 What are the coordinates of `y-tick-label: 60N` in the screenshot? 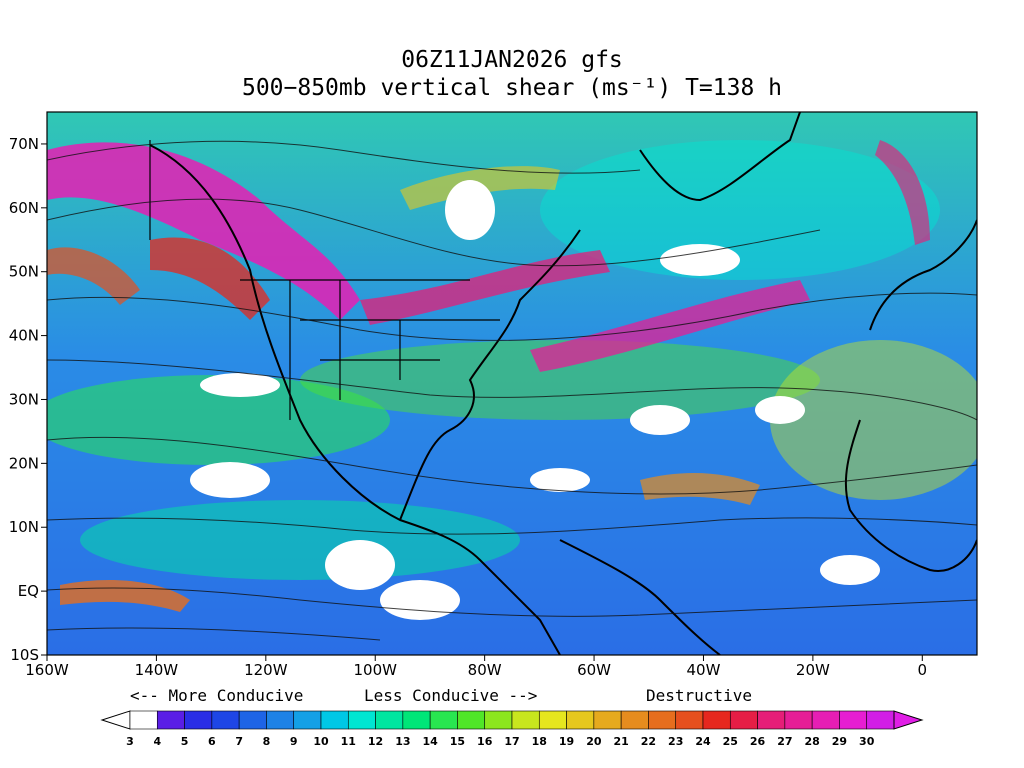 It's located at (24, 208).